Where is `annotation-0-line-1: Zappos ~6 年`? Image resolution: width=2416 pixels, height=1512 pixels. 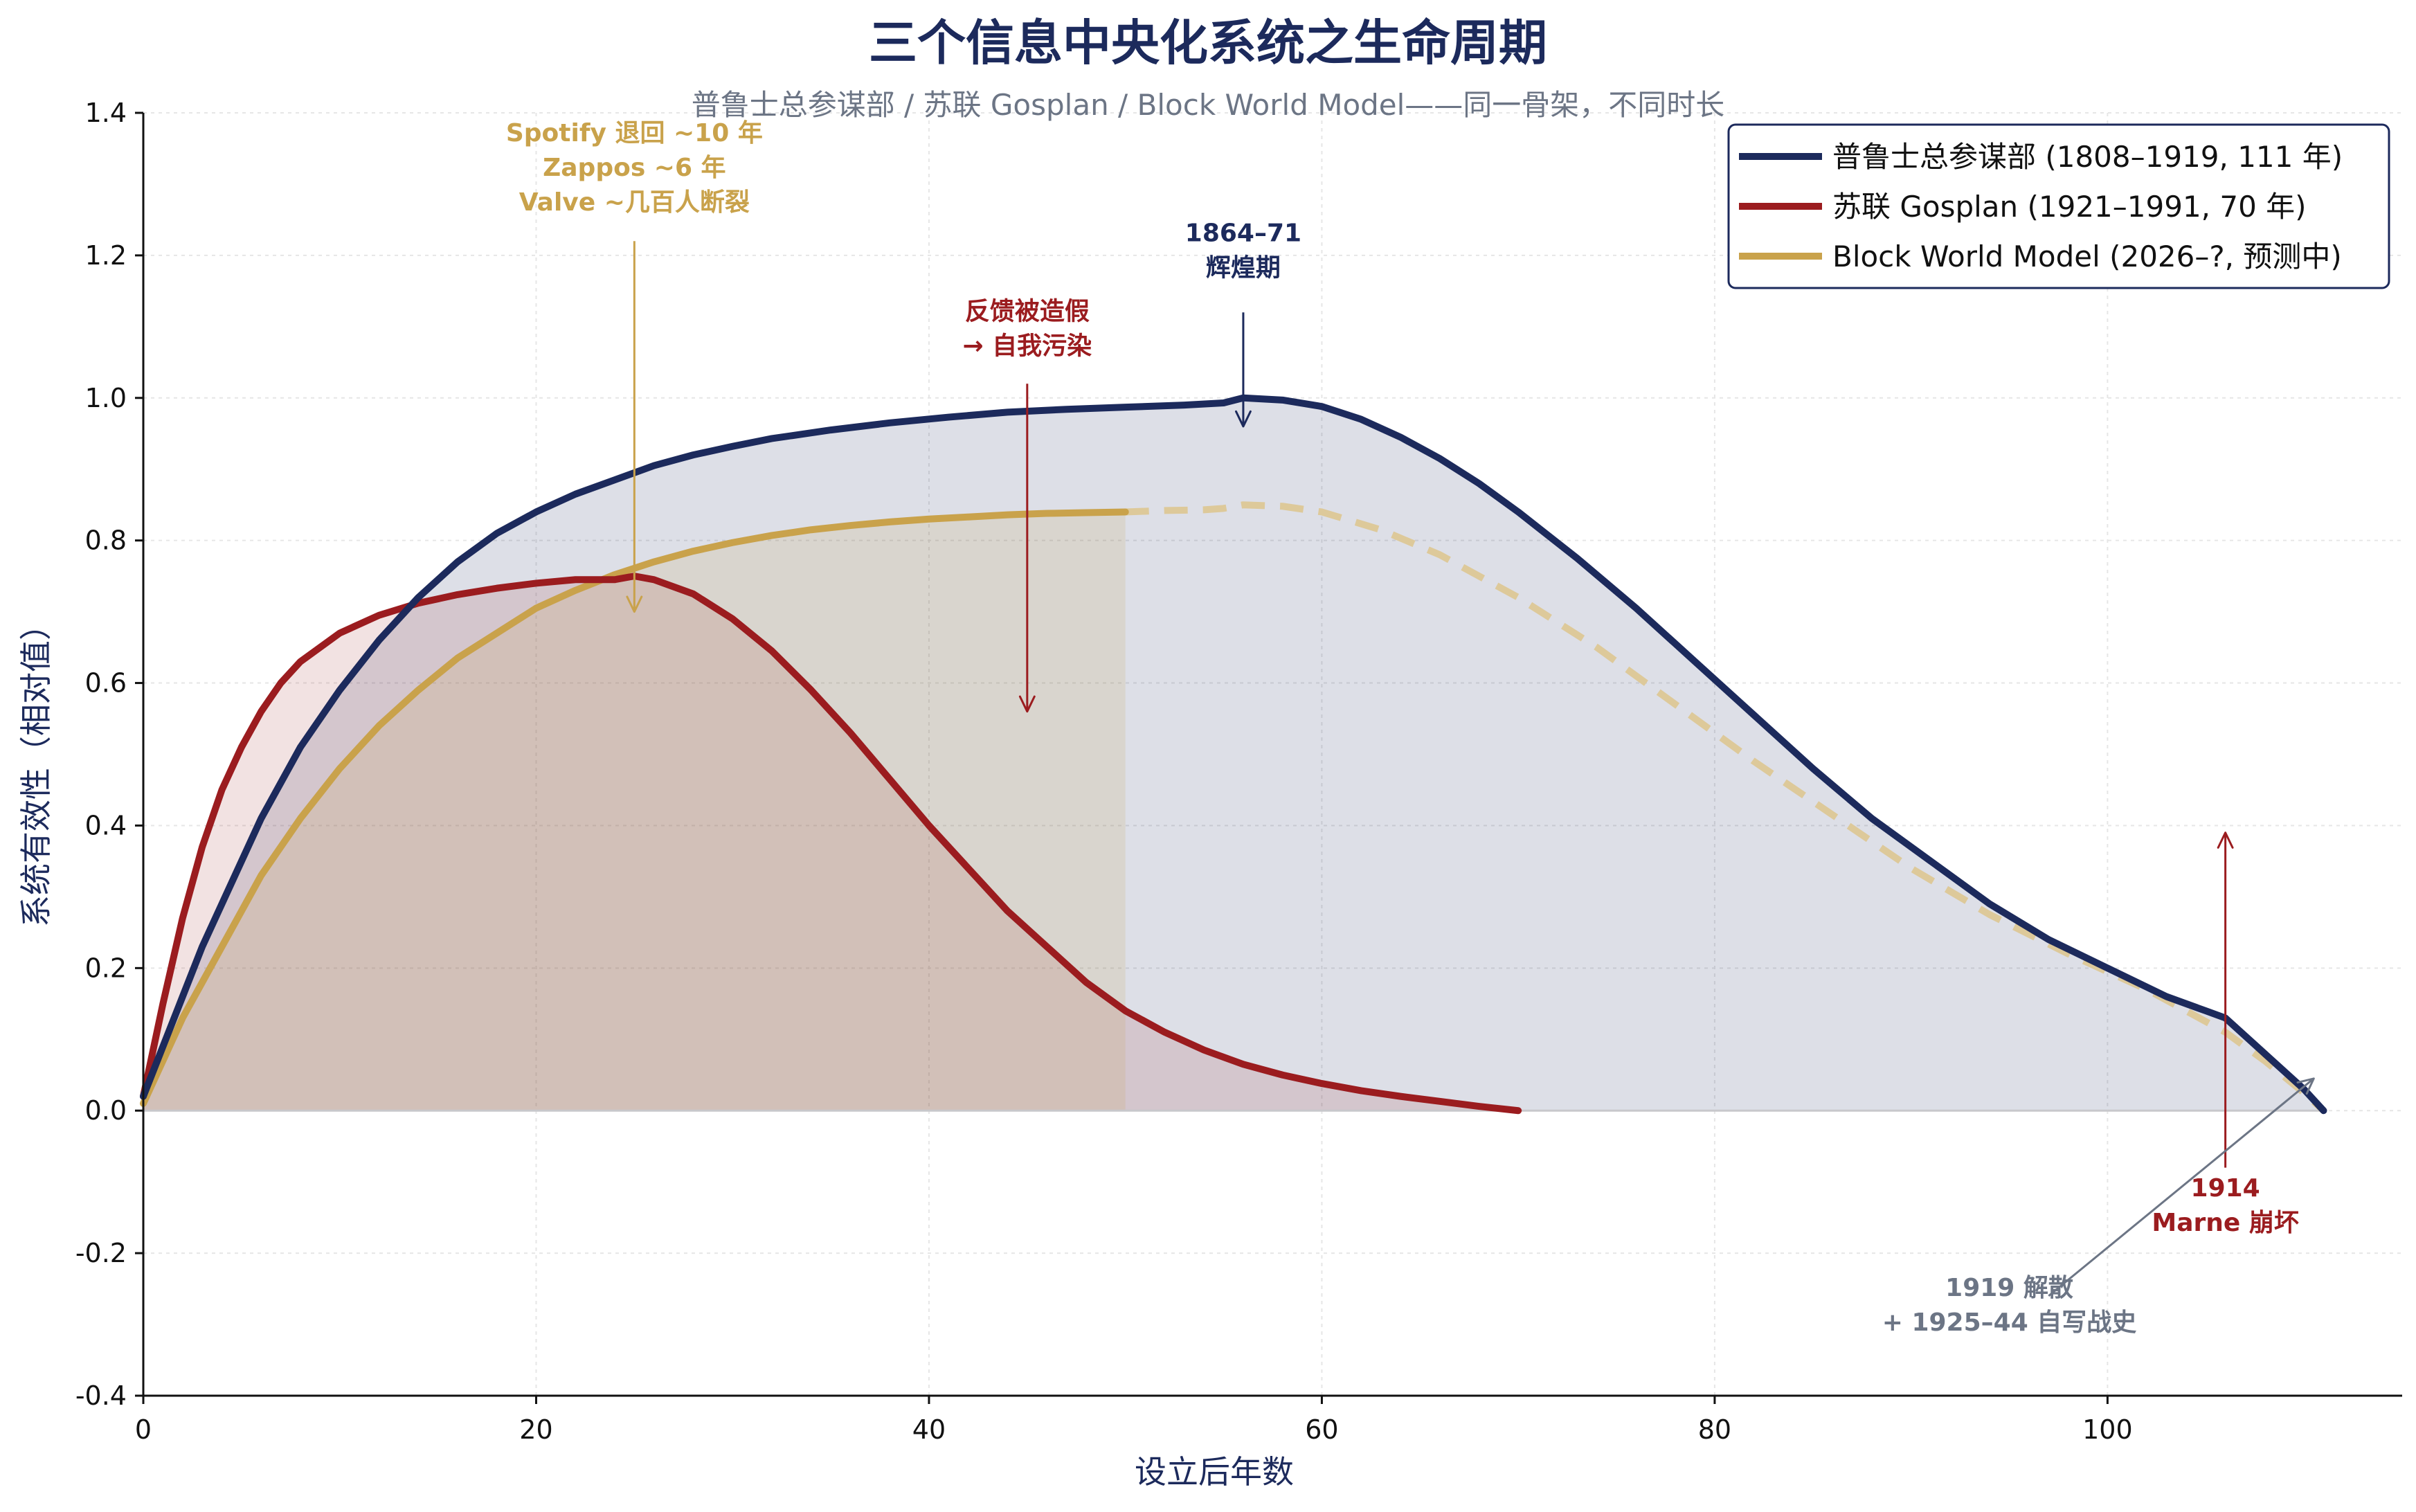 annotation-0-line-1: Zappos ~6 年 is located at coordinates (634, 168).